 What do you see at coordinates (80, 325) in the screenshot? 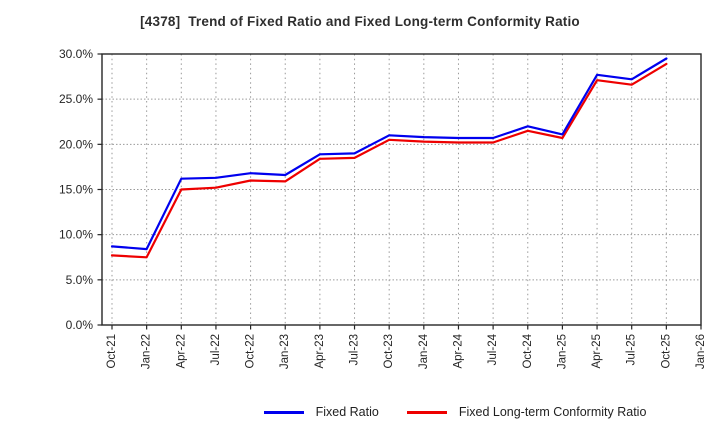
I see `y-tick-label: 0.0%` at bounding box center [80, 325].